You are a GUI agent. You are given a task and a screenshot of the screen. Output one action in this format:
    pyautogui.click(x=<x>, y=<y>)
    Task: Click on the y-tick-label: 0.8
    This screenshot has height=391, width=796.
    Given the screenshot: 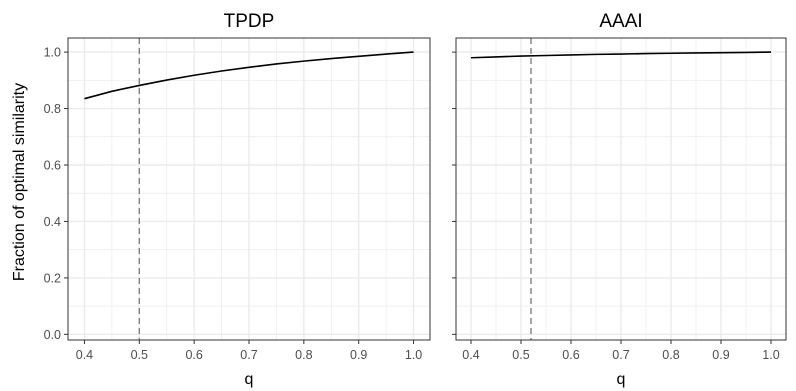 What is the action you would take?
    pyautogui.click(x=52, y=109)
    